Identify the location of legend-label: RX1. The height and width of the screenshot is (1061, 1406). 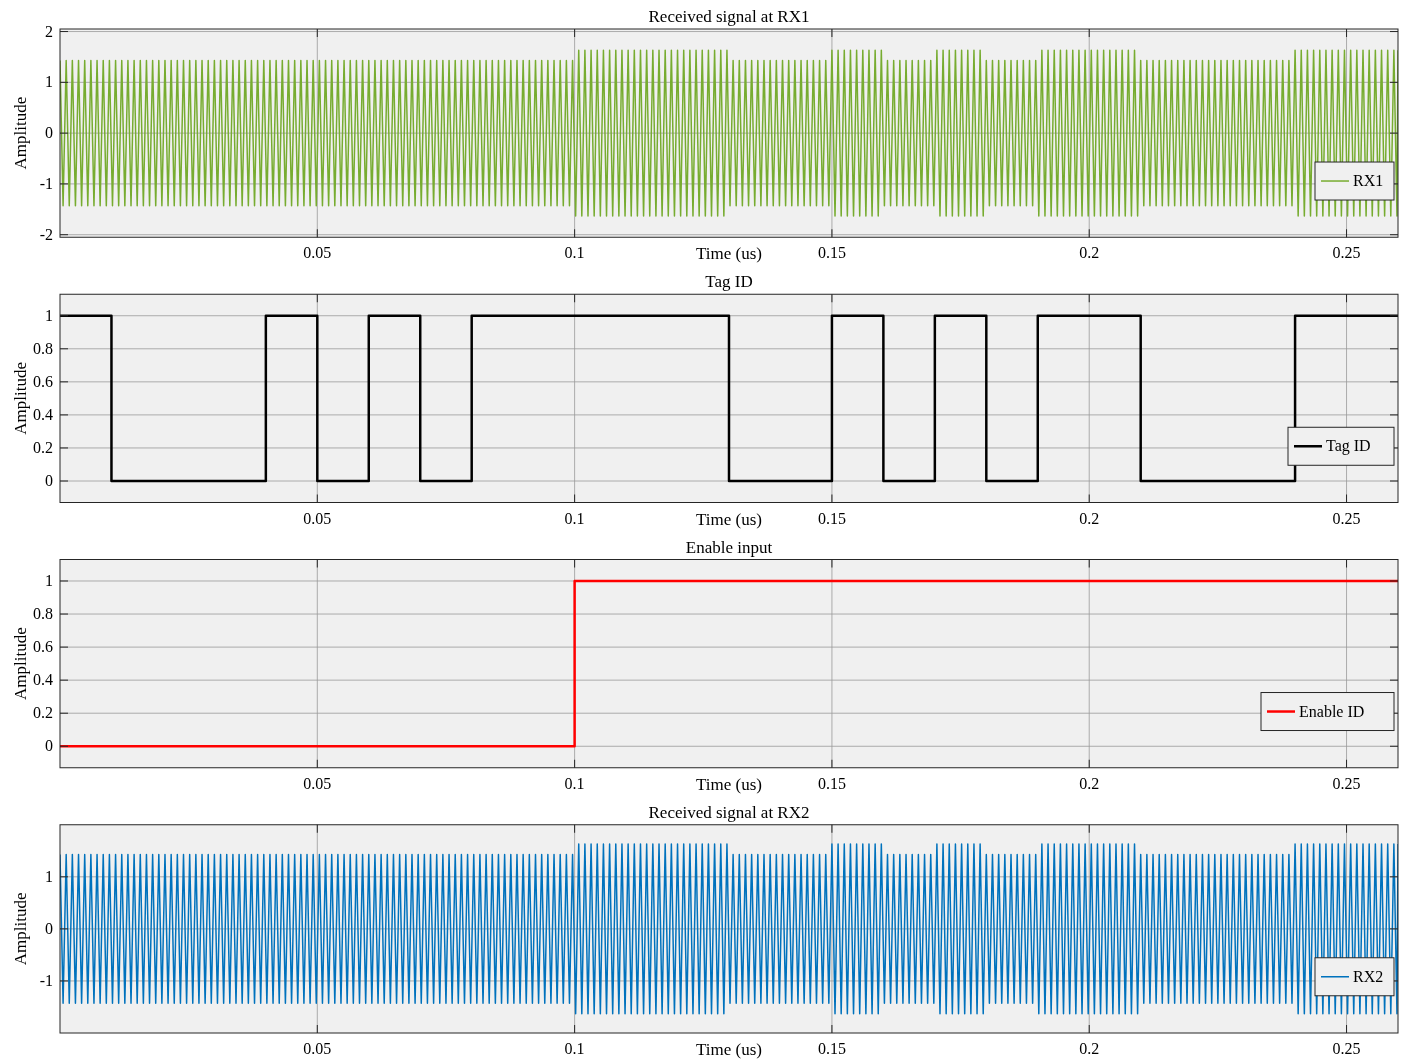
(1368, 181).